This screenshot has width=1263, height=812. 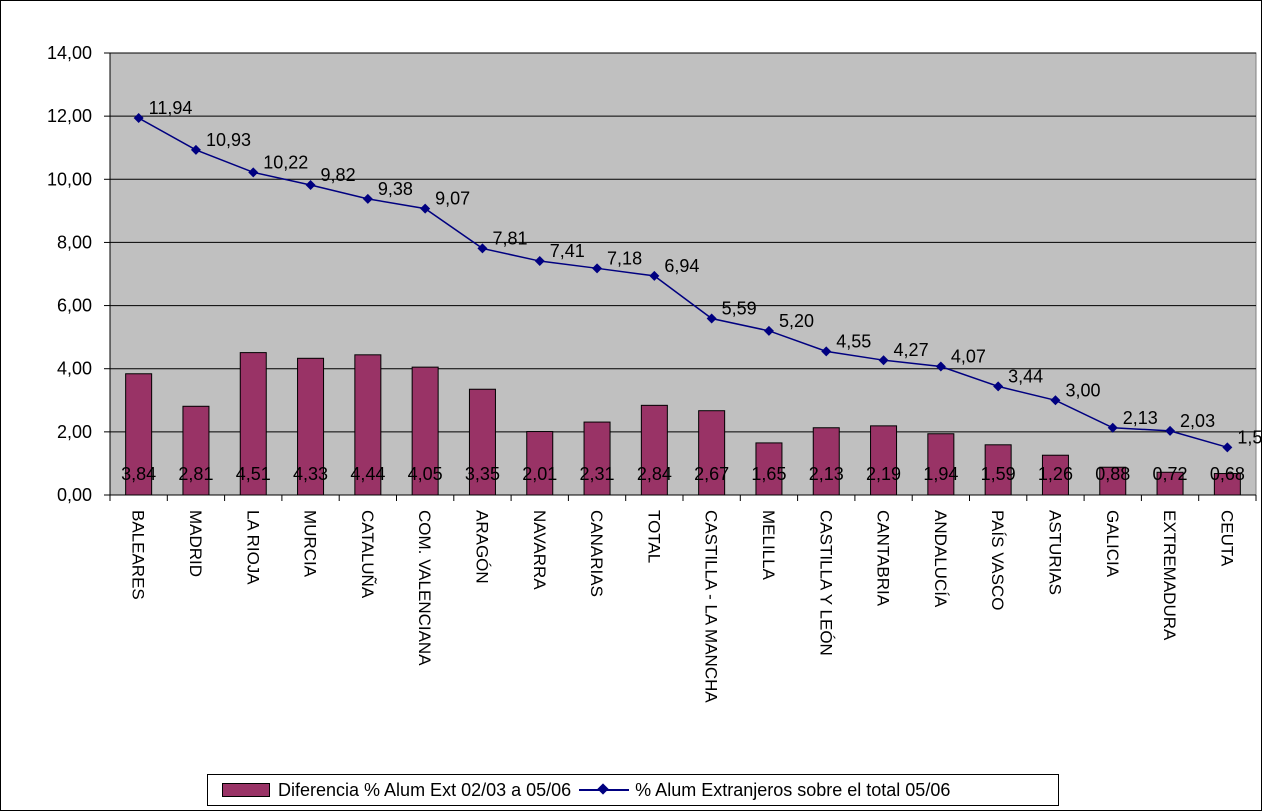 What do you see at coordinates (195, 543) in the screenshot?
I see `category-label: MADRID` at bounding box center [195, 543].